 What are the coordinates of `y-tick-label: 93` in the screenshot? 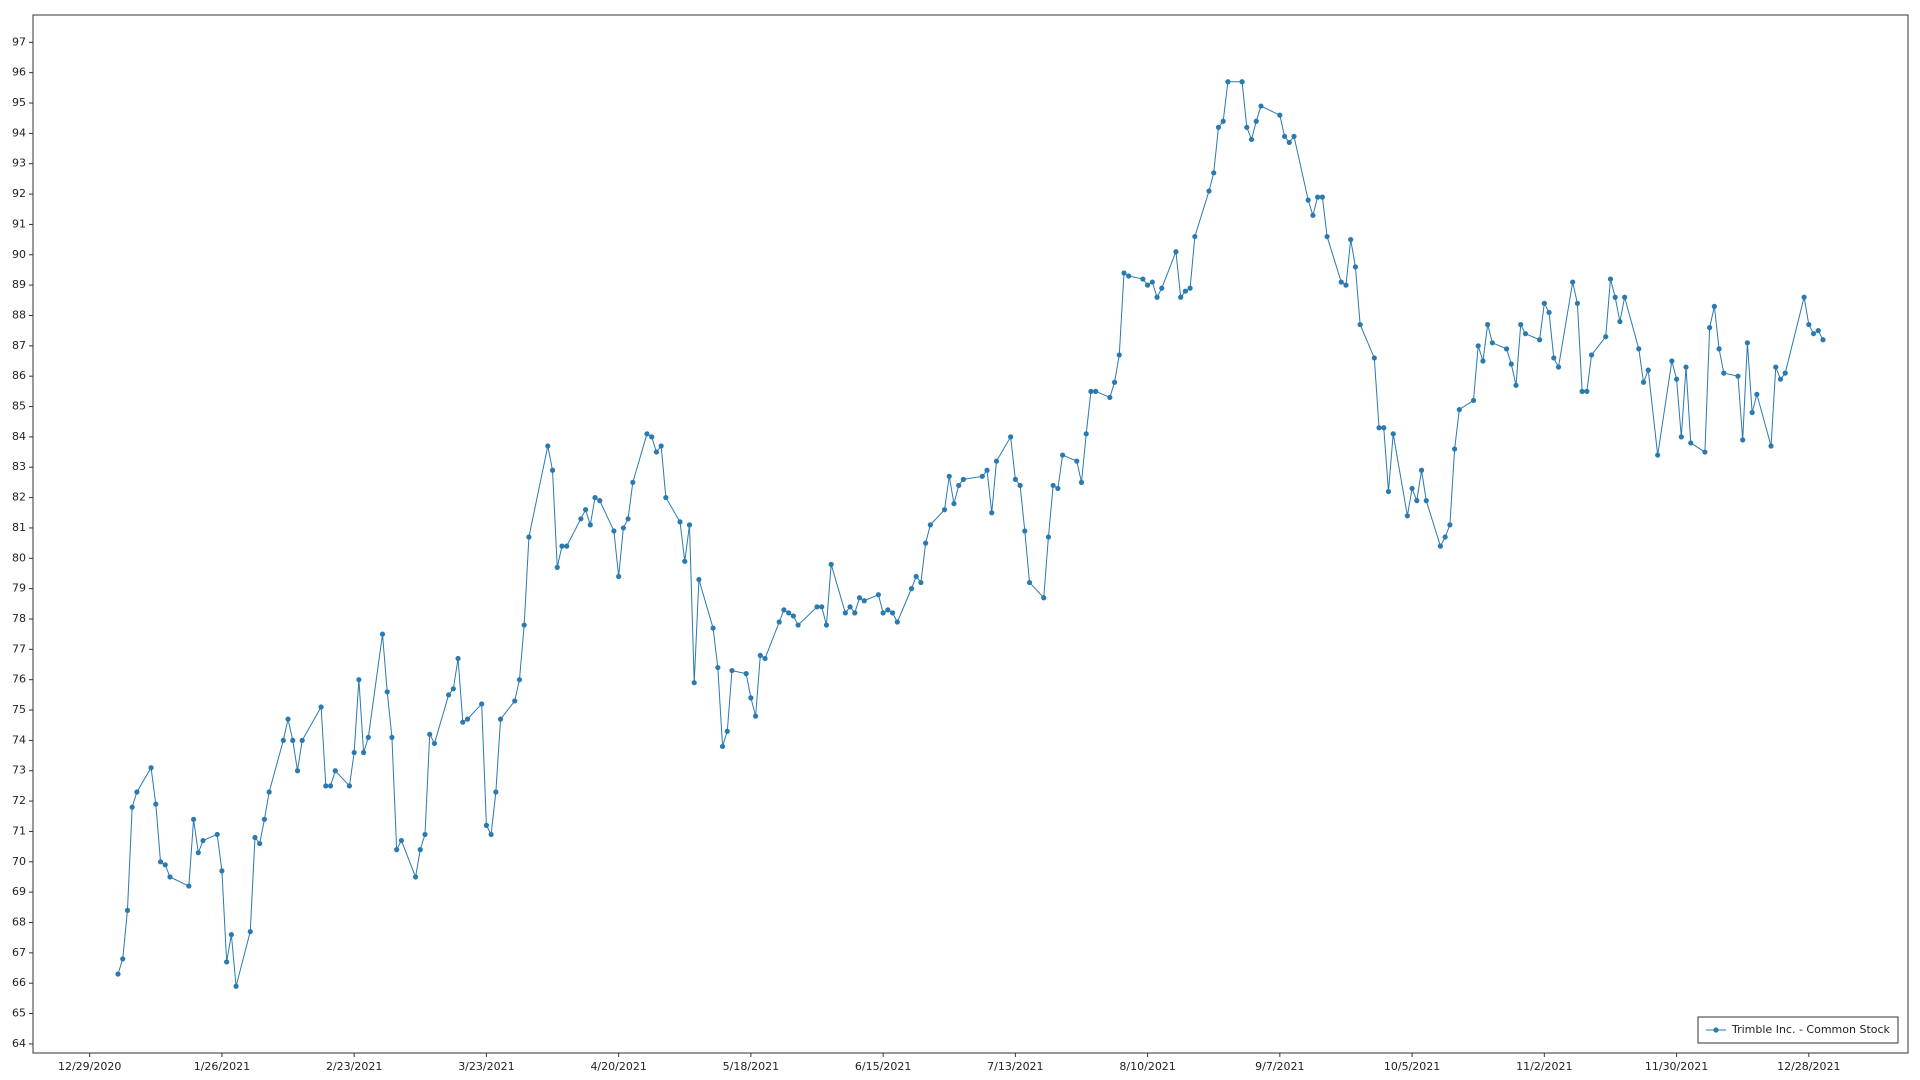 It's located at (19, 163).